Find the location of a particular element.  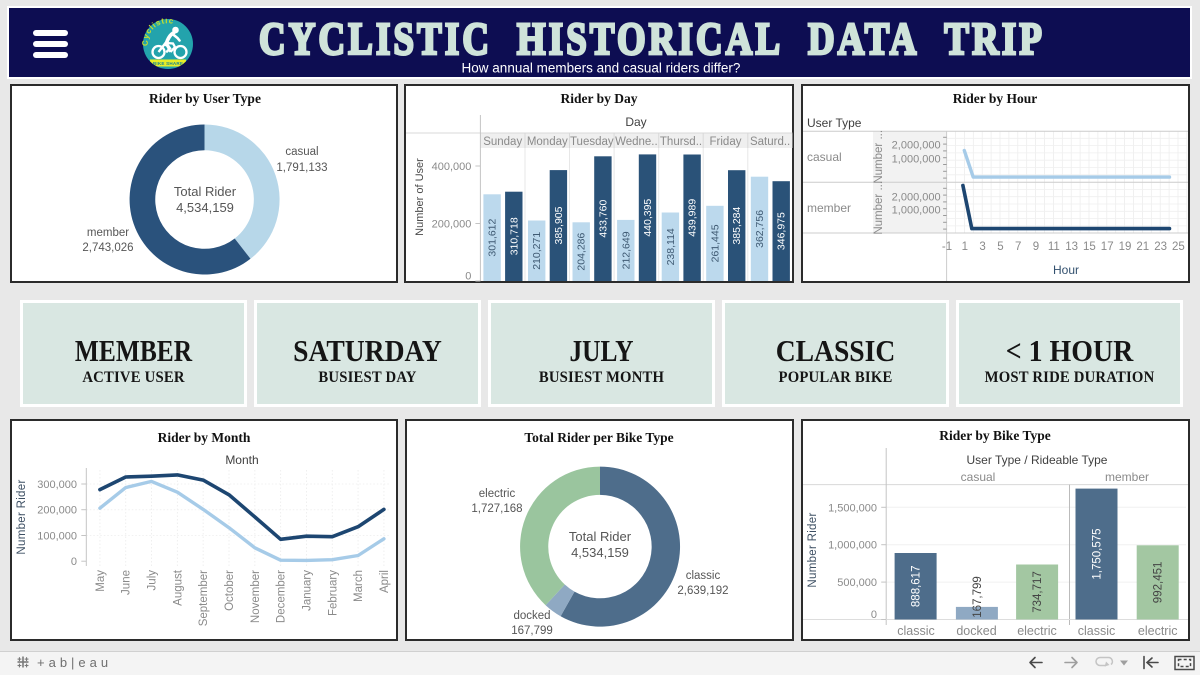

svg-text: July is located at coordinates (153, 580).